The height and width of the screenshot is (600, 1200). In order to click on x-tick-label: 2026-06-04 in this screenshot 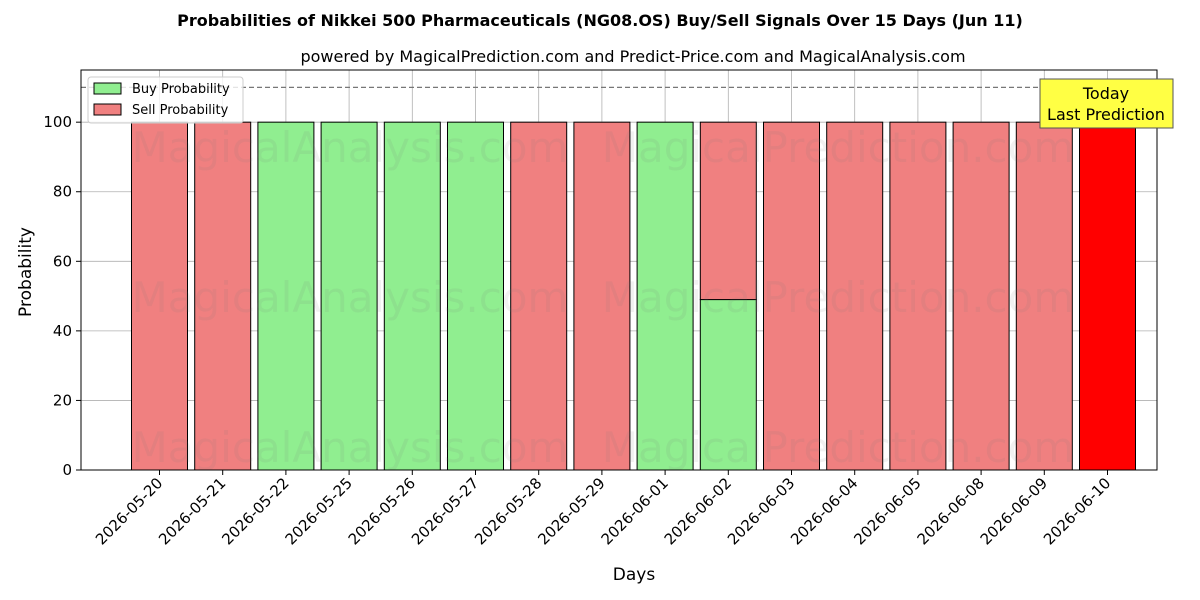, I will do `click(824, 511)`.